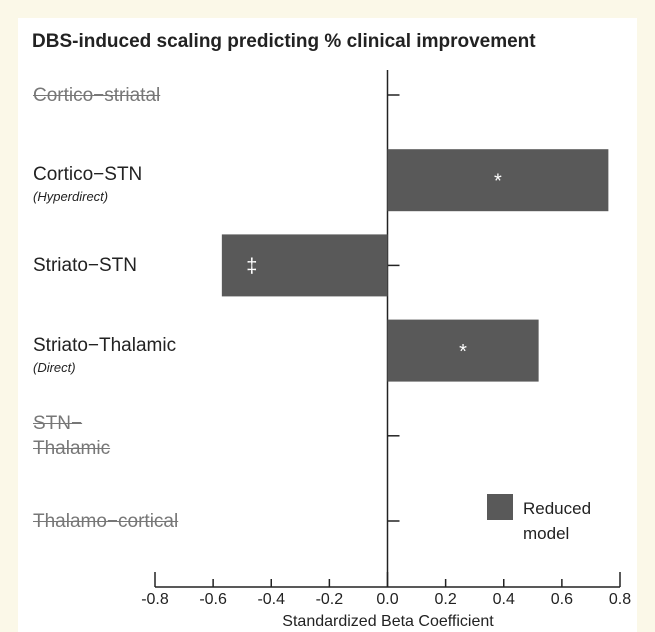  I want to click on legend-swatch, so click(500, 507).